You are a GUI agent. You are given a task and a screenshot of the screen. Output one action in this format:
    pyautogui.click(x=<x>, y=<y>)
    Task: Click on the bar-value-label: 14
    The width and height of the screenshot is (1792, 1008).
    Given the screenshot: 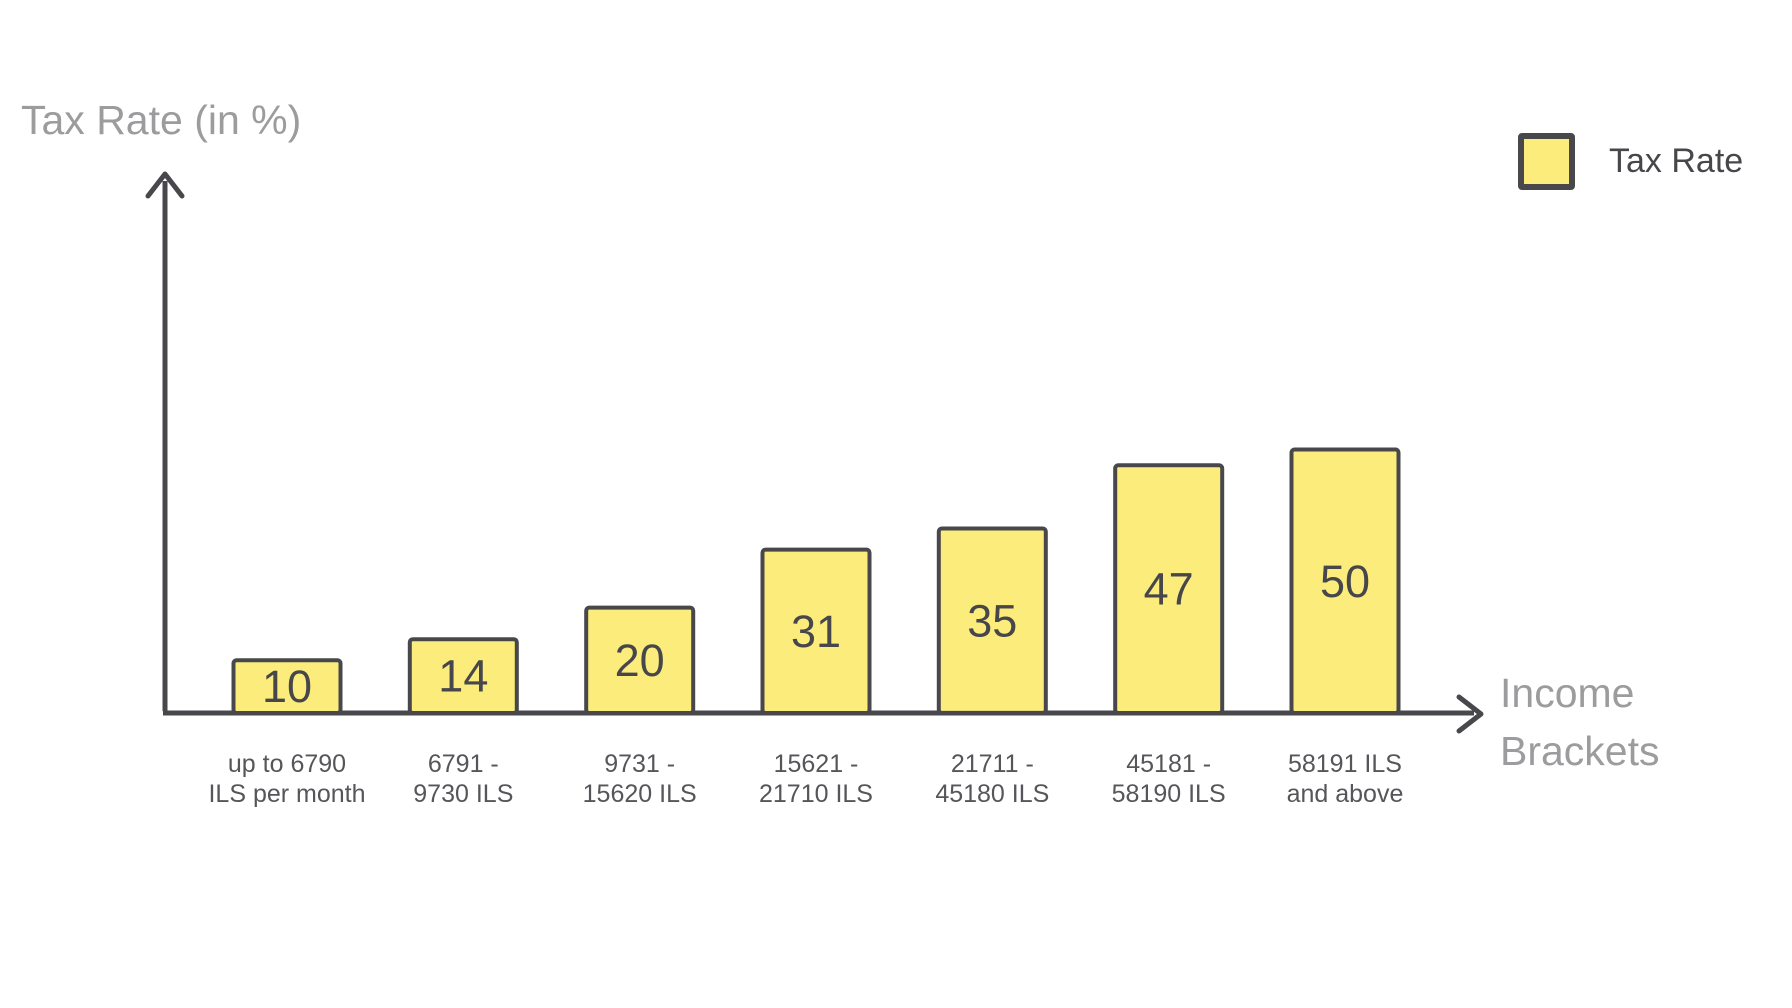 What is the action you would take?
    pyautogui.click(x=463, y=676)
    